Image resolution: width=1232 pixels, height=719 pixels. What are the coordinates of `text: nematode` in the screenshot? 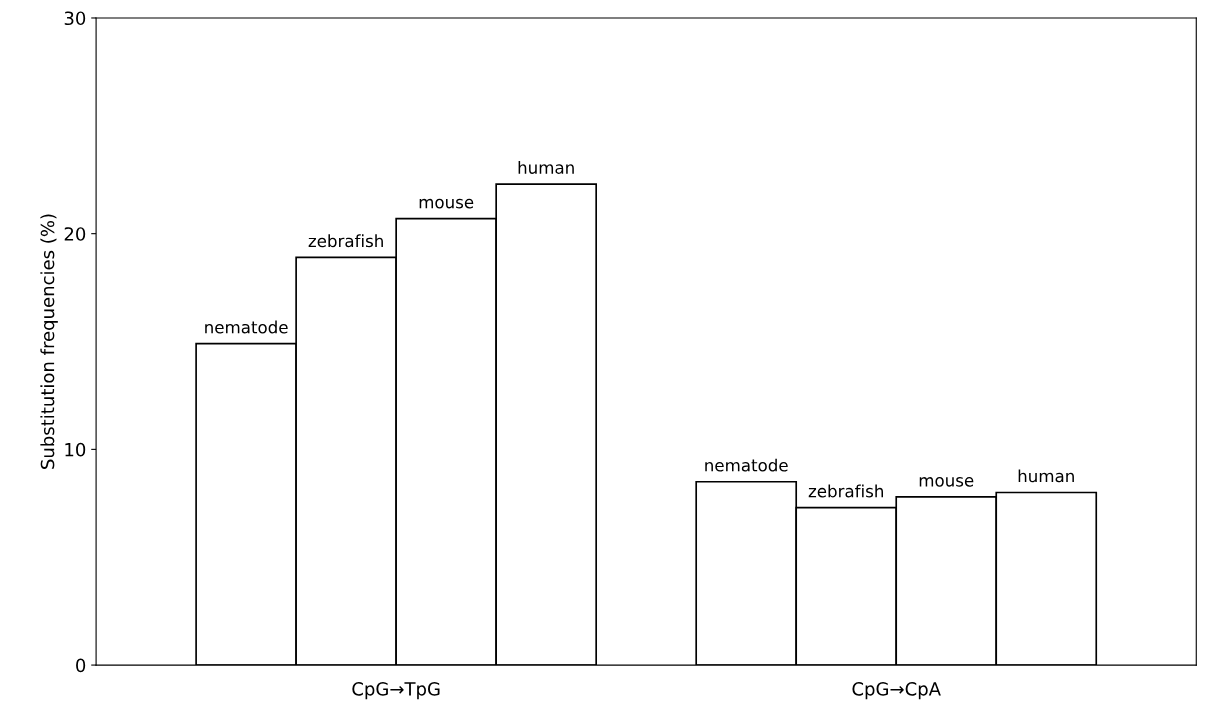 It's located at (746, 465).